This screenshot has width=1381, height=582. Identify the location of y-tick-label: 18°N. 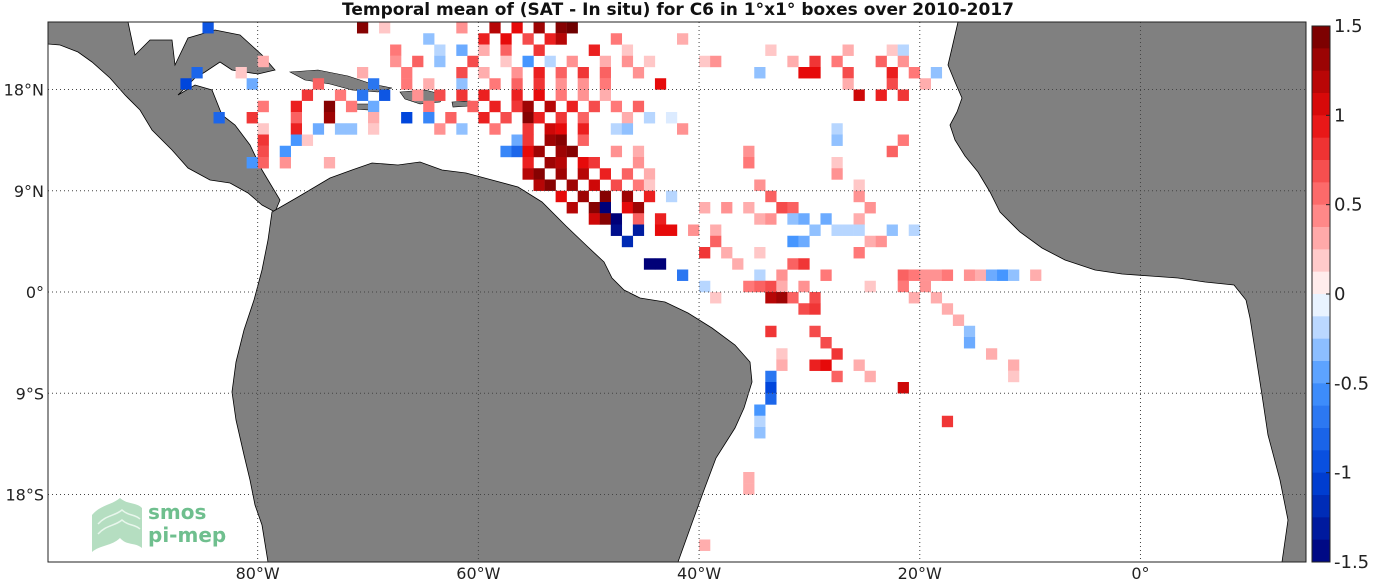
(24, 90).